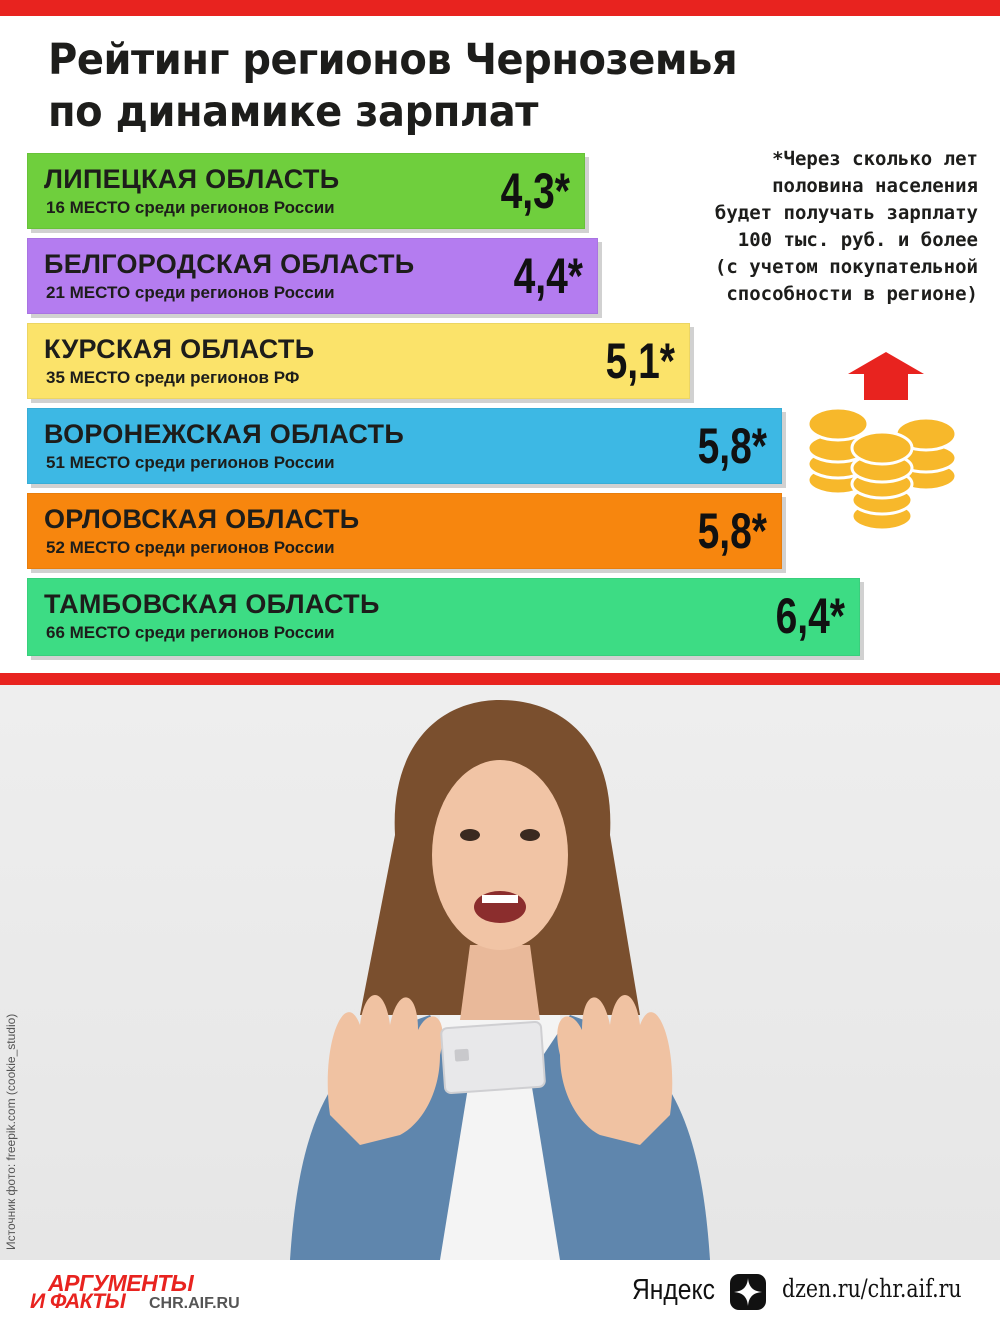  Describe the element at coordinates (190, 632) in the screenshot. I see `bar-rank-label: 66 МЕСТО среди регионов России` at that location.